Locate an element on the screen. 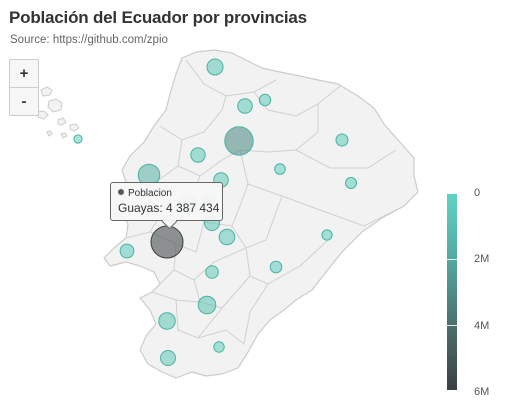  province-bubble-carchi: Carchi: 186869 is located at coordinates (265, 100).